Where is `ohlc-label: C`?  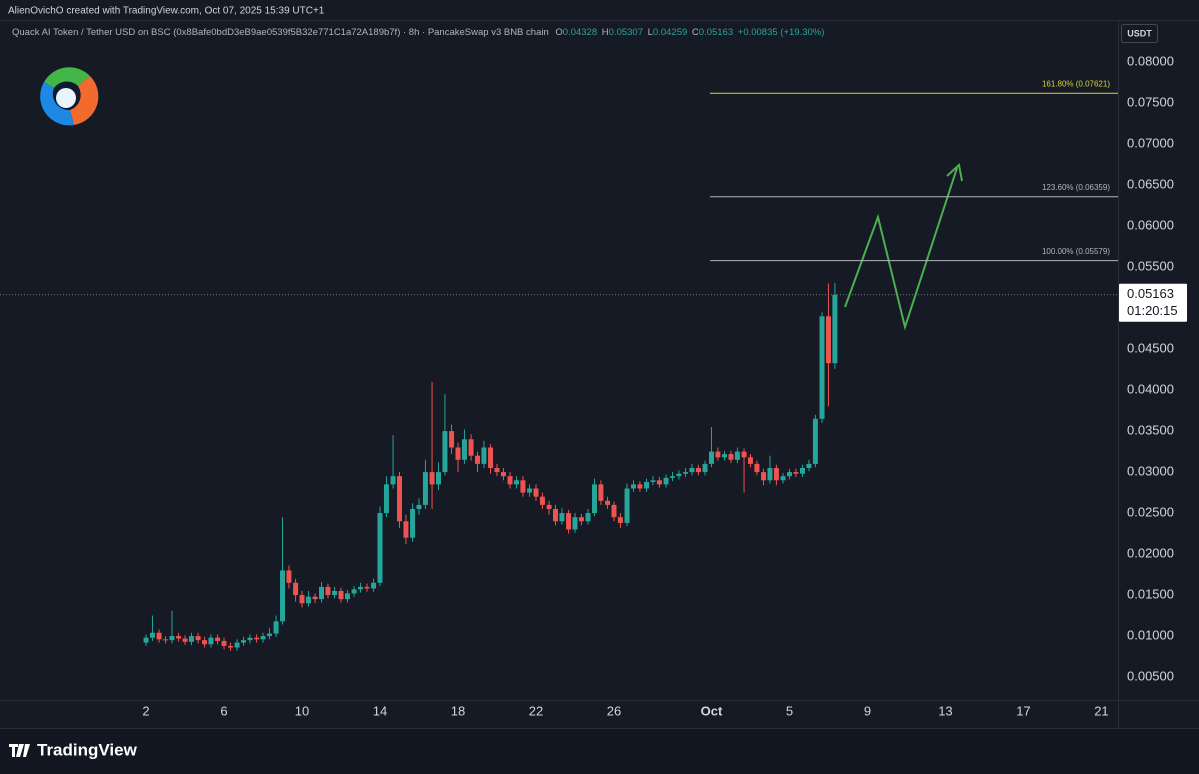 ohlc-label: C is located at coordinates (695, 32).